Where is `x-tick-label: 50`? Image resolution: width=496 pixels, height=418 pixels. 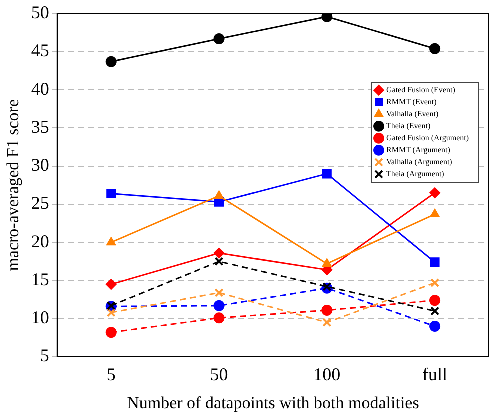
x-tick-label: 50 is located at coordinates (219, 374).